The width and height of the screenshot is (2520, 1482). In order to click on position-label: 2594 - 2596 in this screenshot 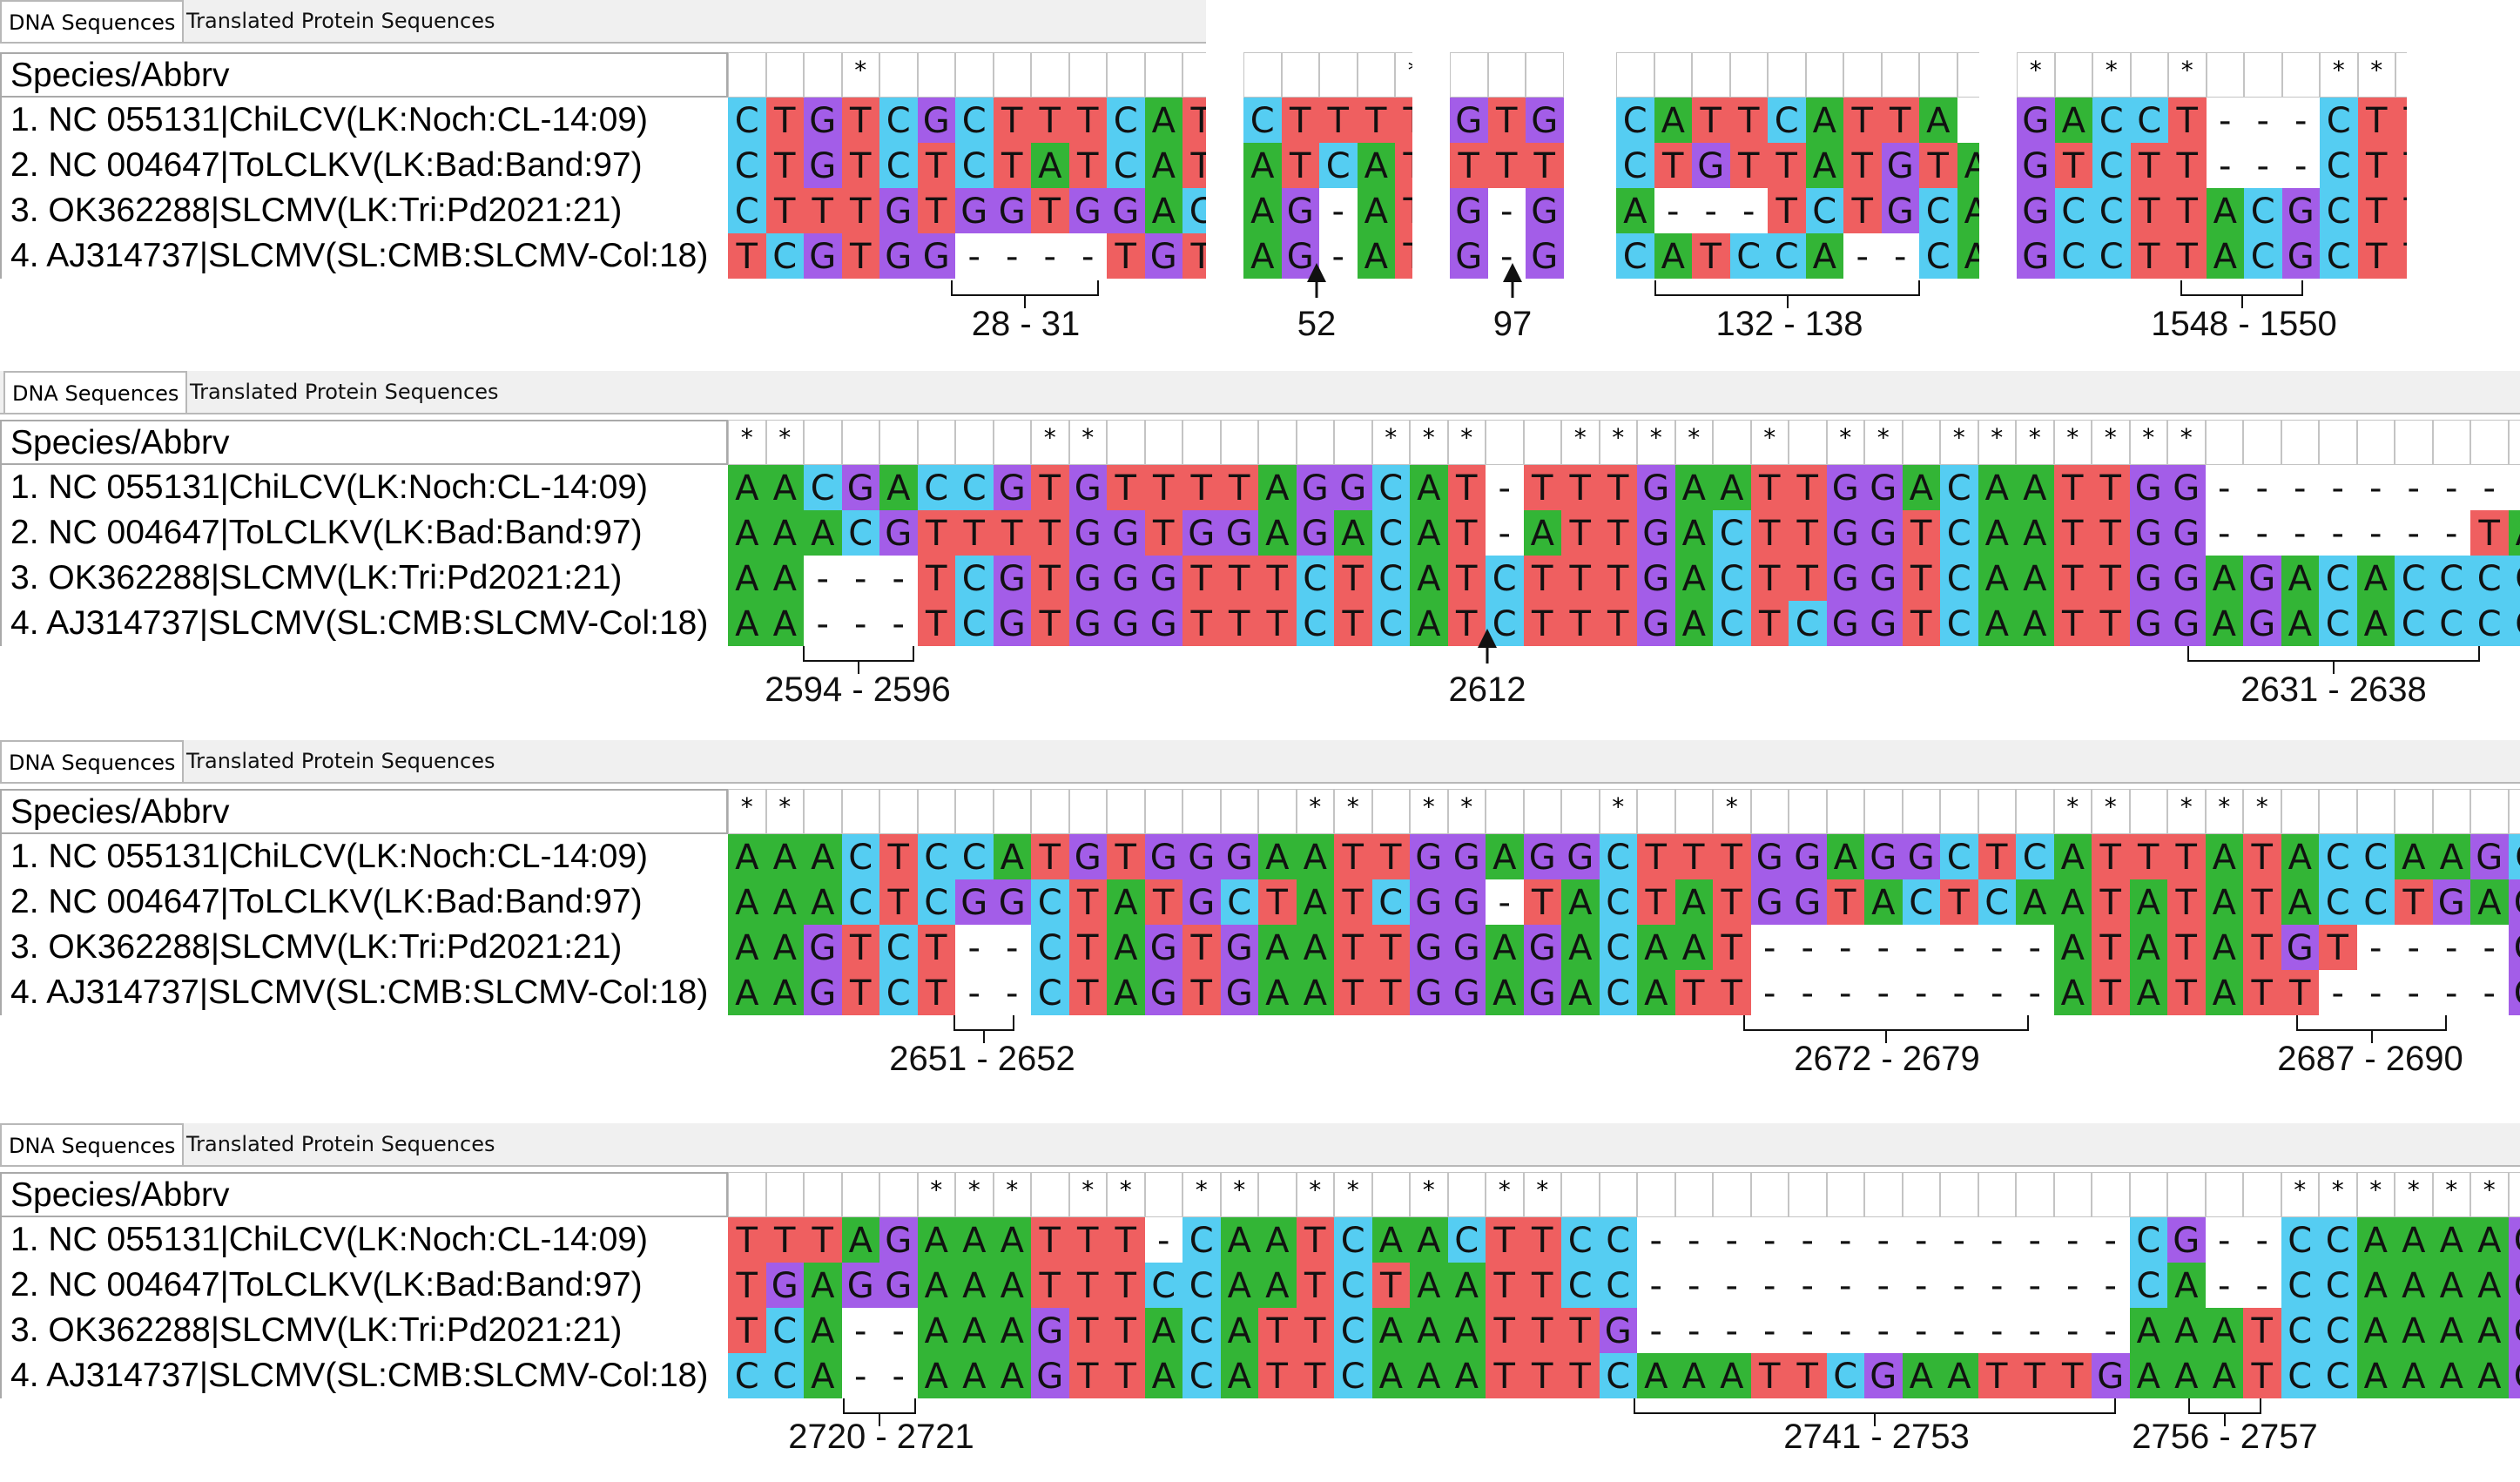, I will do `click(858, 690)`.